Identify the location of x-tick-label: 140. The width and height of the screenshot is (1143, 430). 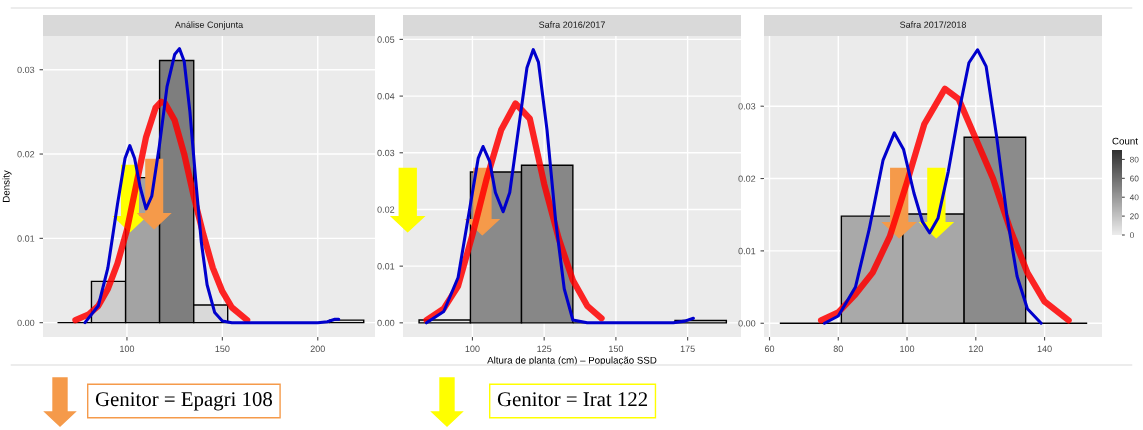
(1044, 348).